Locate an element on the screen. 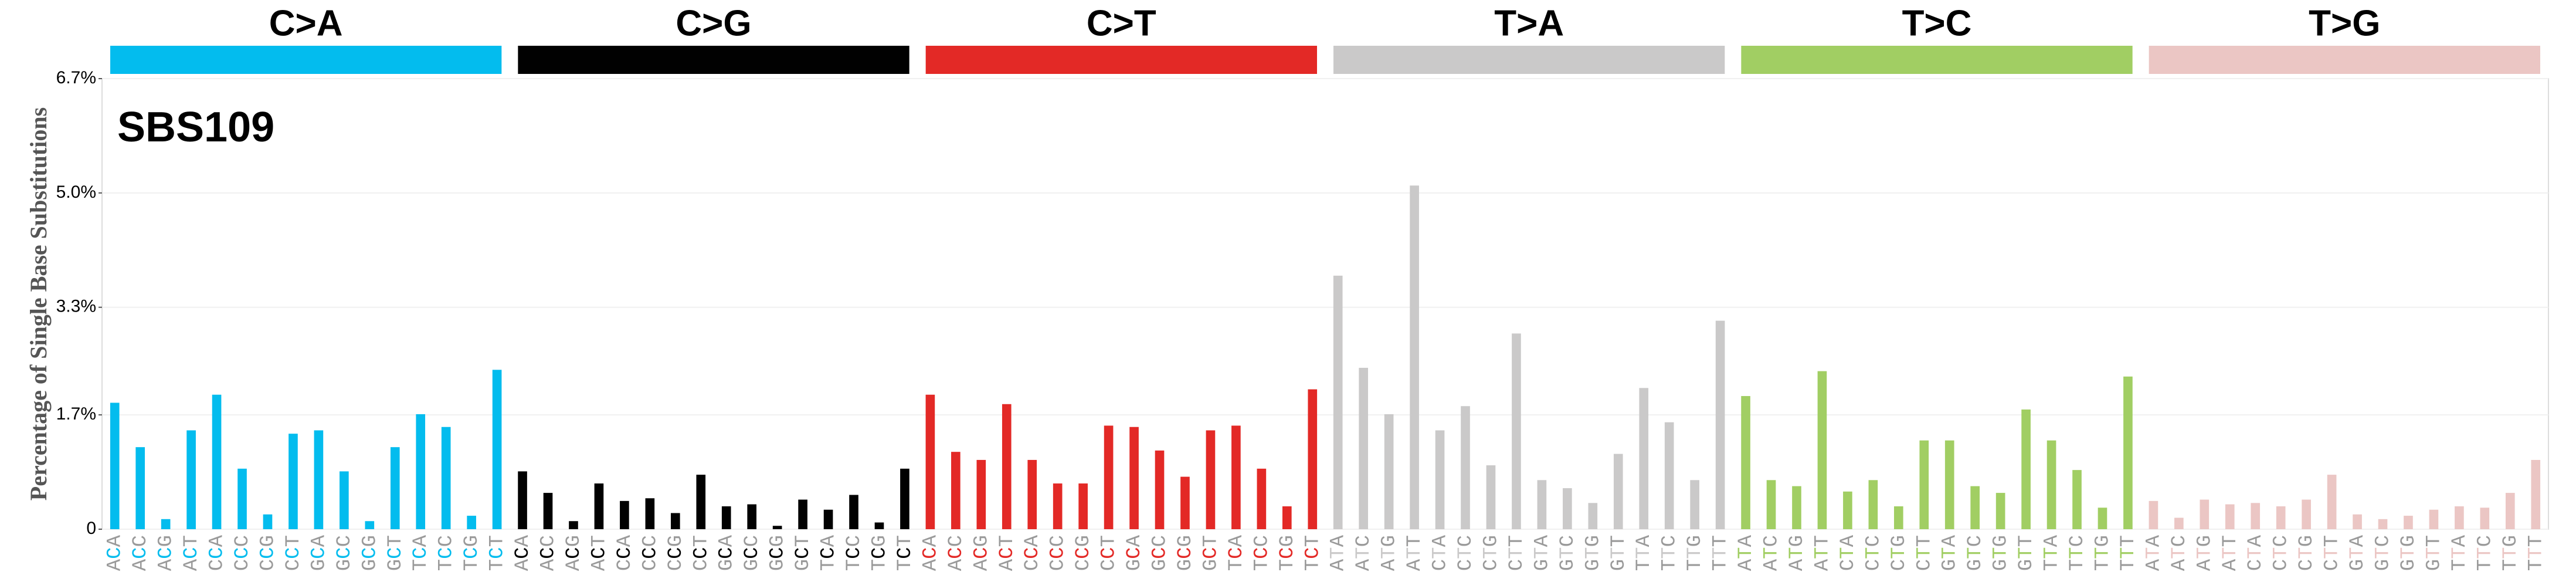  x-tick-label: GCT is located at coordinates (803, 553).